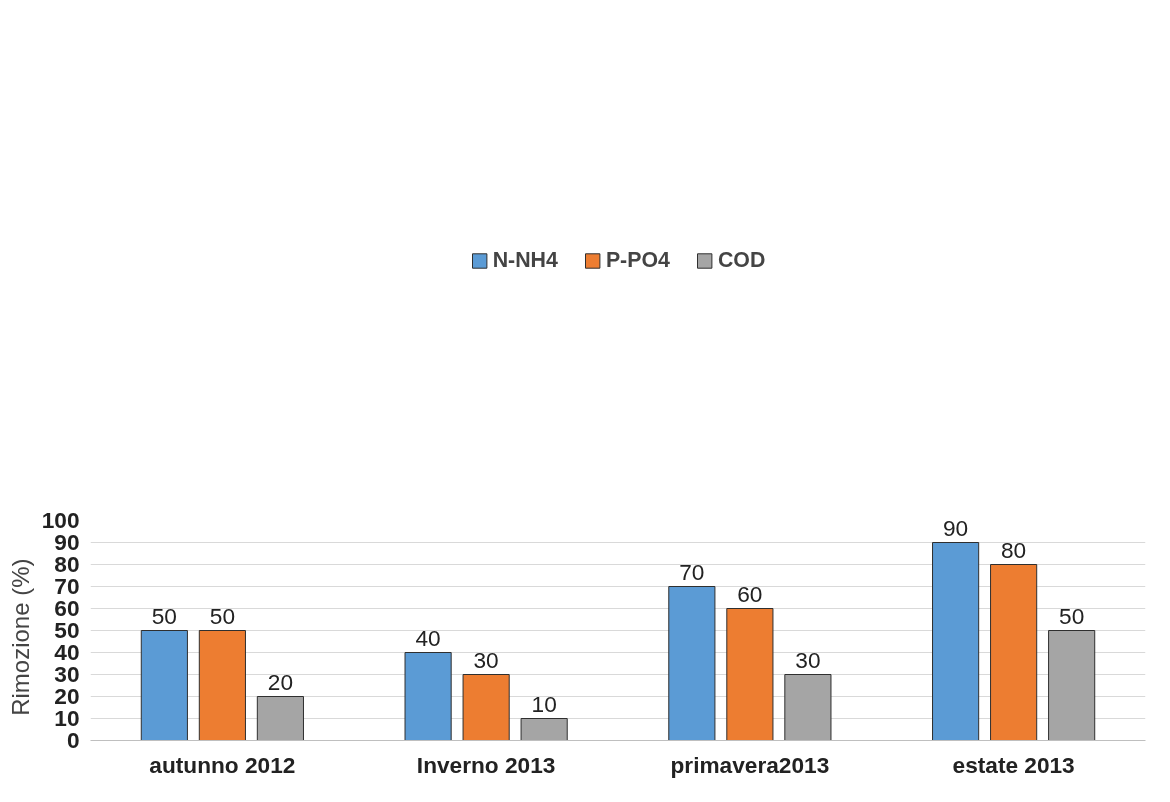 This screenshot has height=802, width=1170. What do you see at coordinates (741, 260) in the screenshot?
I see `legend-label: COD` at bounding box center [741, 260].